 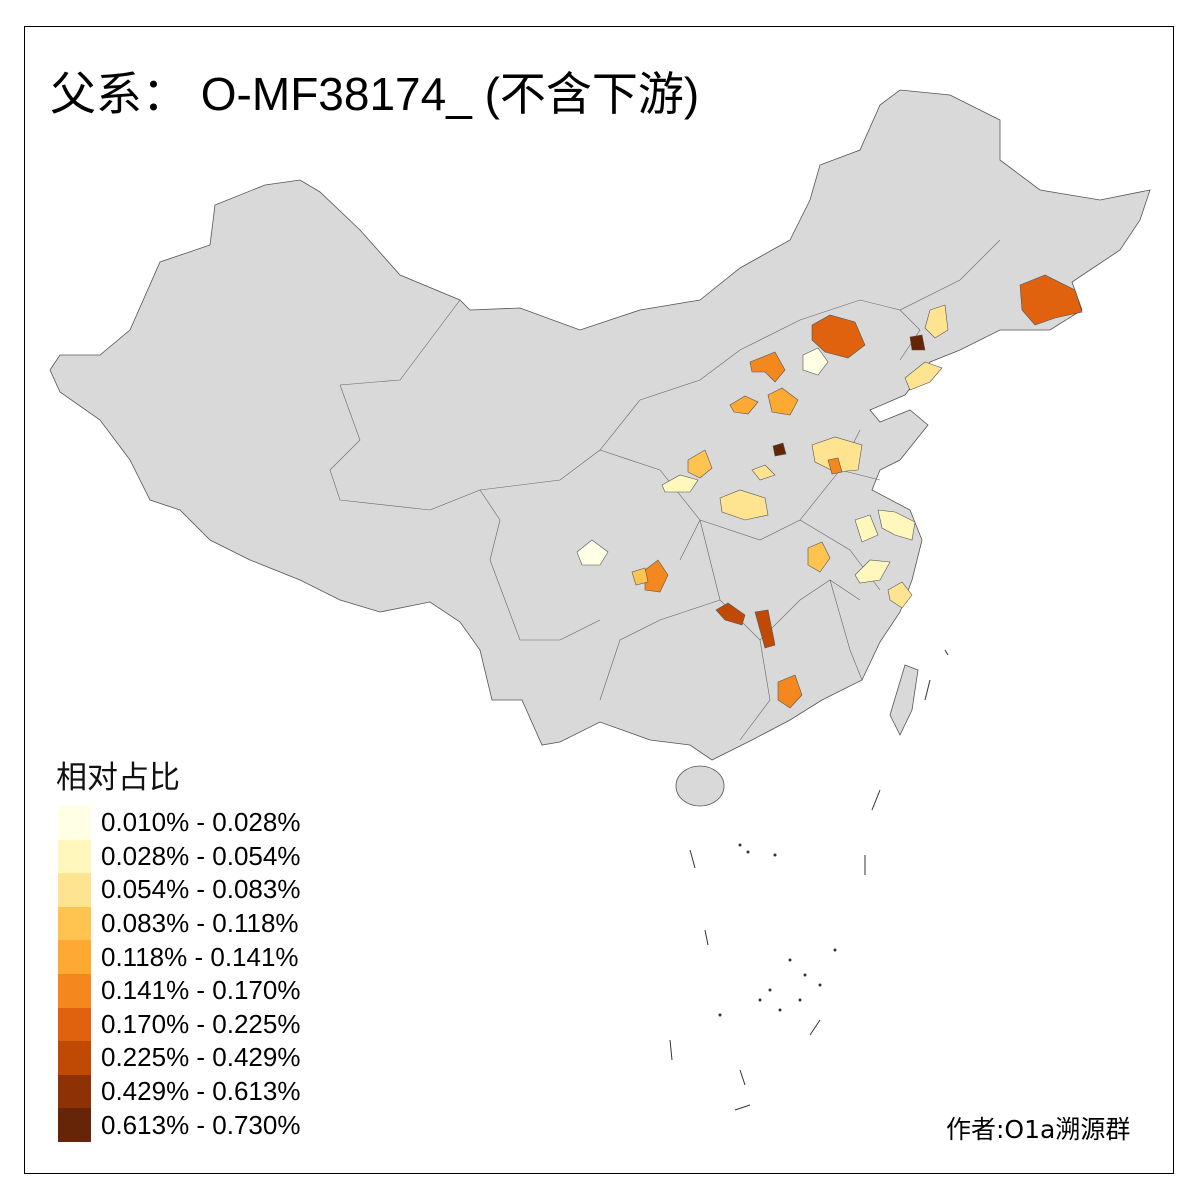 I want to click on legend-item: 0.118% - 0.141%, so click(x=179, y=957).